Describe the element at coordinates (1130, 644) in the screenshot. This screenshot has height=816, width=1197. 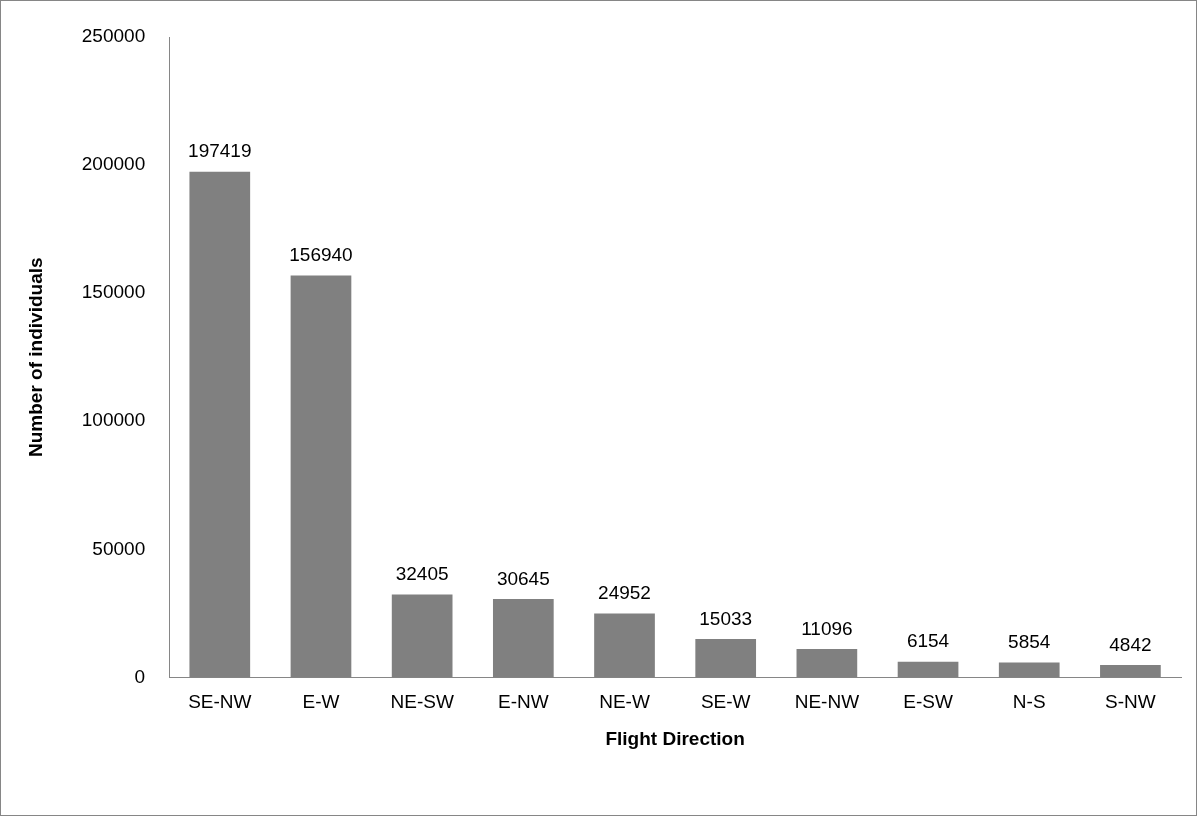
I see `data-label: 4842` at that location.